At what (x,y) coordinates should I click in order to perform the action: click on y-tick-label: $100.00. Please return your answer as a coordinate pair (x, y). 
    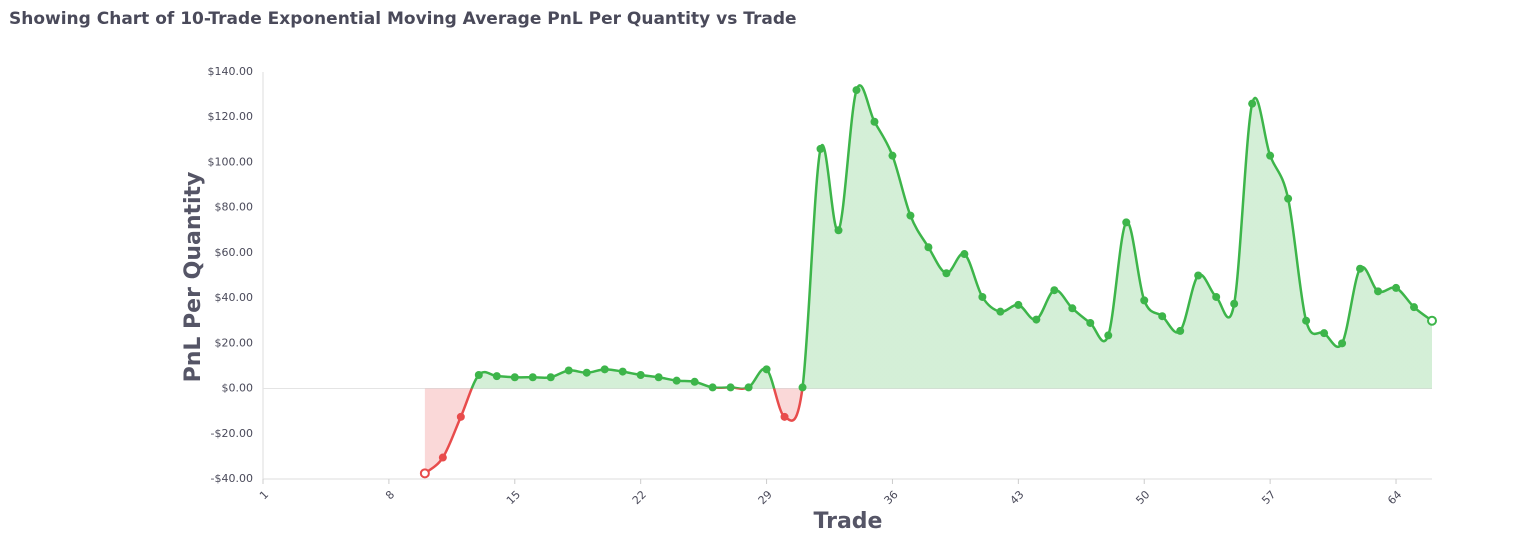
    Looking at the image, I should click on (231, 161).